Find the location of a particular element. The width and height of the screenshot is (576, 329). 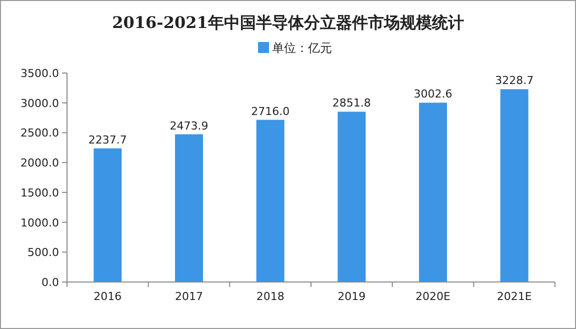

data-label: 3002.6 is located at coordinates (433, 94).